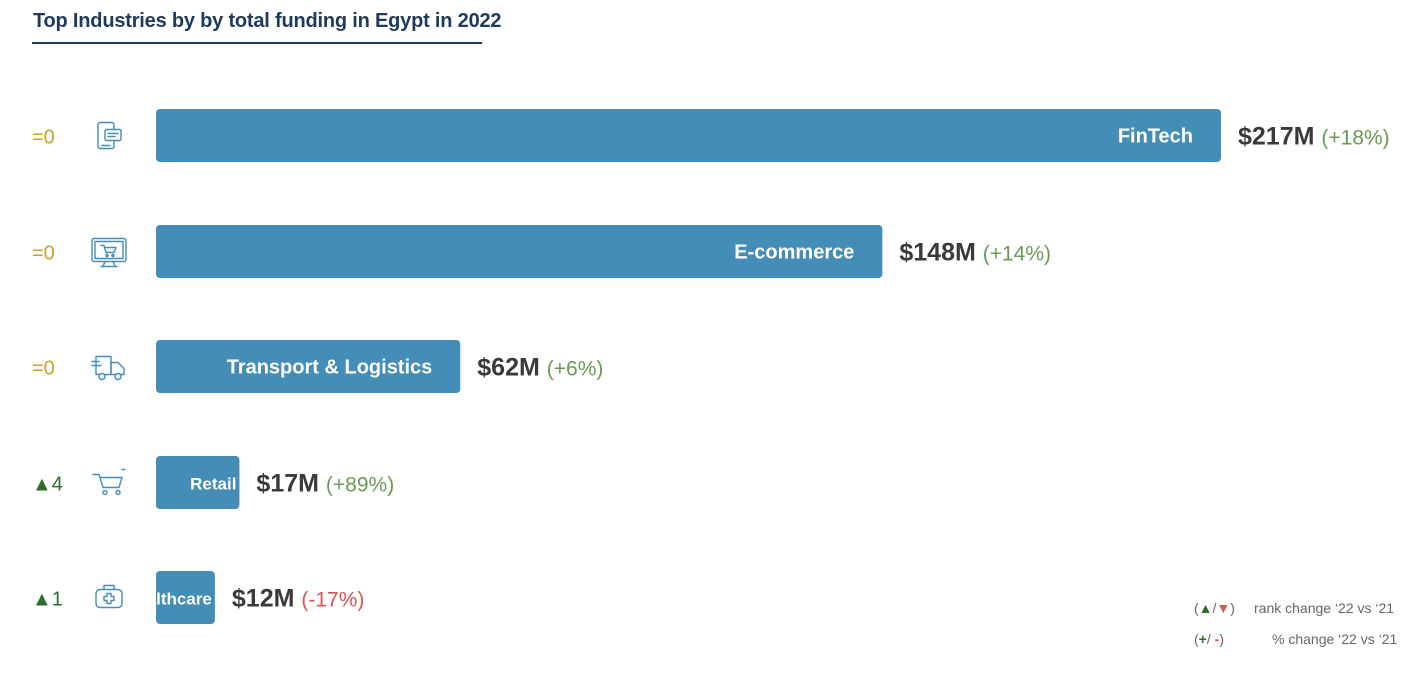 The width and height of the screenshot is (1424, 682). What do you see at coordinates (540, 368) in the screenshot?
I see `value-label-transport-logistics: $62M (+6%)` at bounding box center [540, 368].